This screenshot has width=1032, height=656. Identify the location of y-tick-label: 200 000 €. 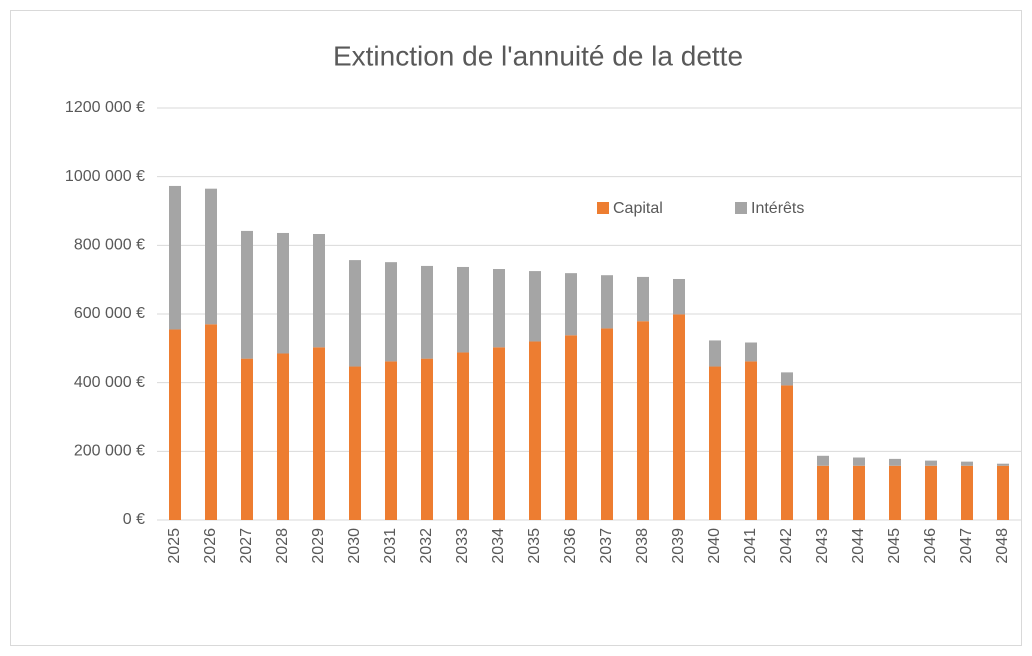
(109, 451).